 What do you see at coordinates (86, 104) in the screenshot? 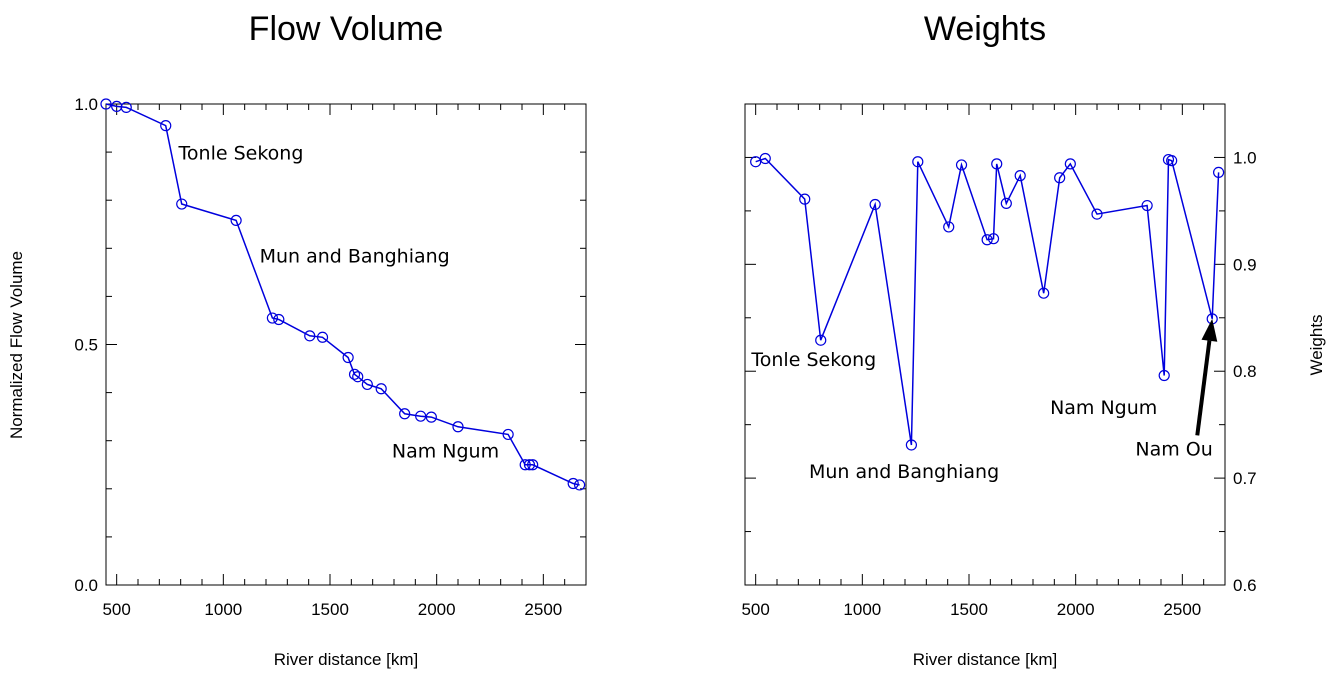
I see `flow-volume-y-tick-label: 1.0` at bounding box center [86, 104].